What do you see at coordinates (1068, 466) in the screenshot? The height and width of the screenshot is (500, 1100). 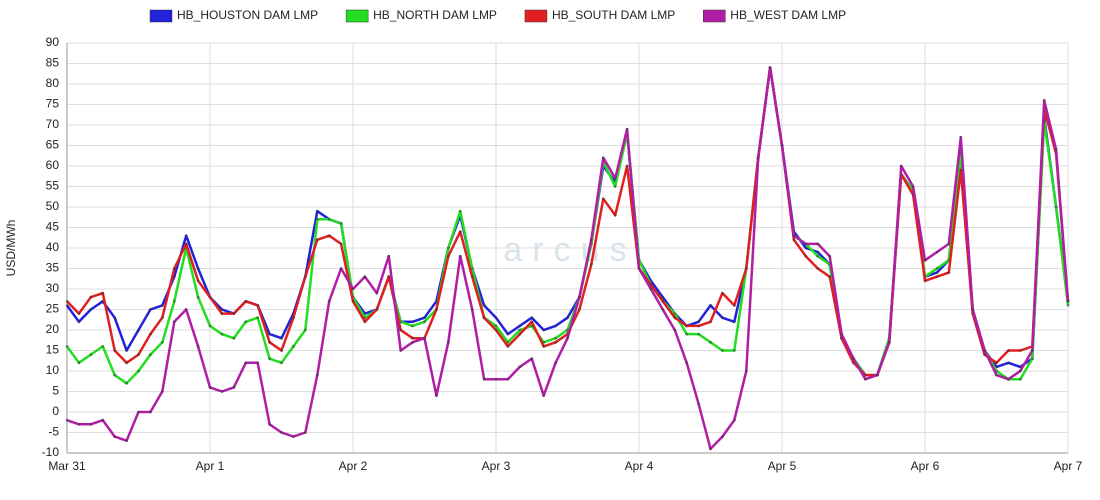 I see `x-tick-label: Apr 7` at bounding box center [1068, 466].